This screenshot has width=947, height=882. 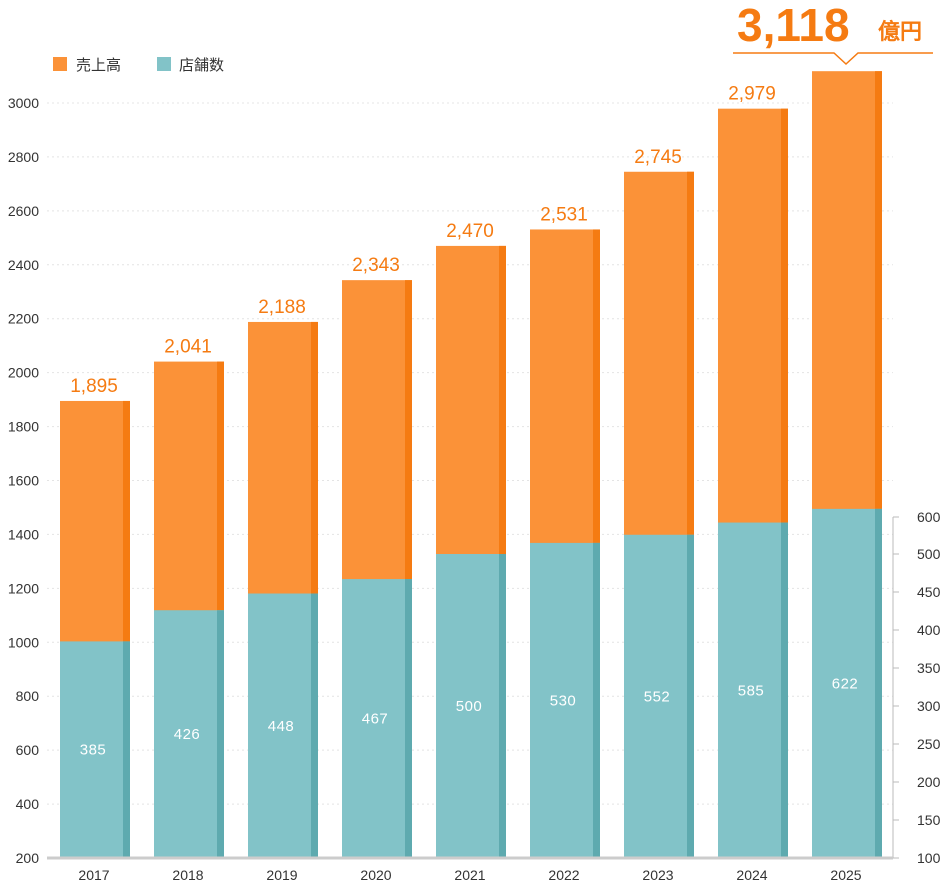 What do you see at coordinates (929, 592) in the screenshot?
I see `right-tick-label: 450` at bounding box center [929, 592].